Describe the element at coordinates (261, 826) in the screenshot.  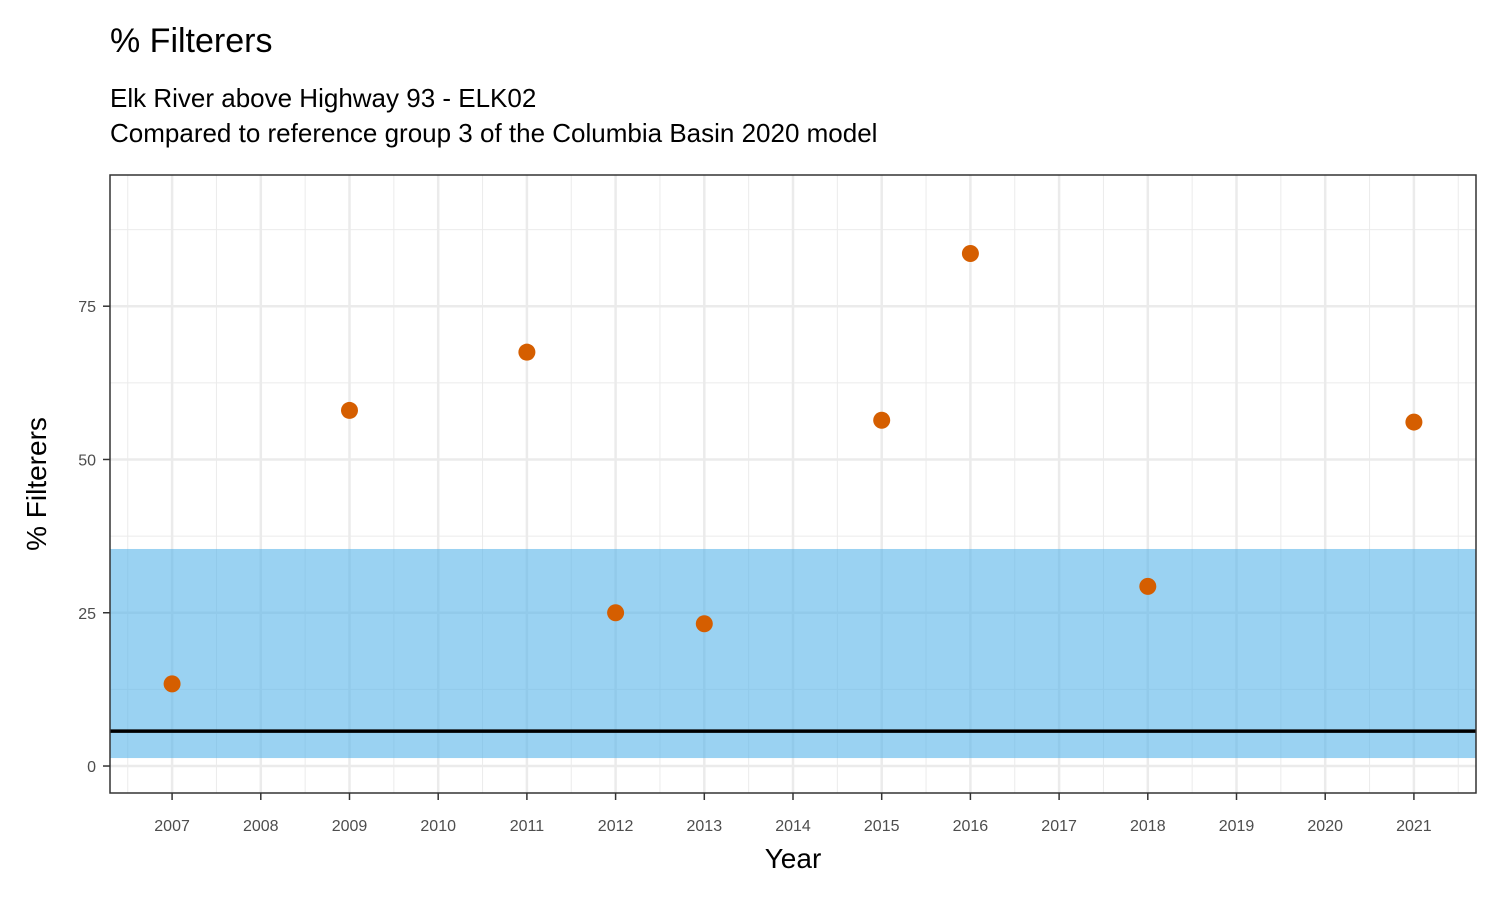
I see `x-tick-label: 2008` at that location.